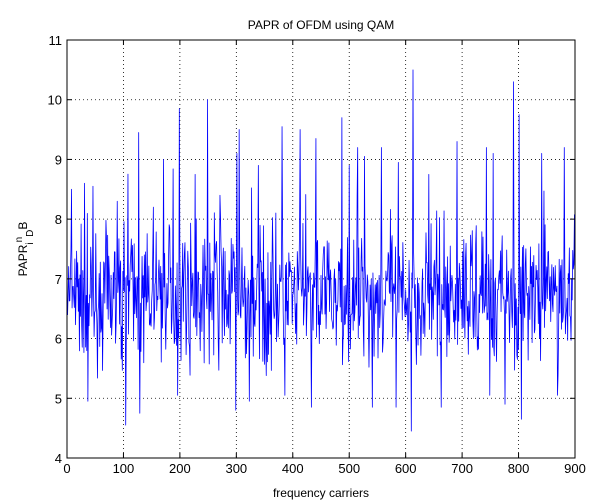  Describe the element at coordinates (58, 279) in the screenshot. I see `y-tick-label: 7` at that location.